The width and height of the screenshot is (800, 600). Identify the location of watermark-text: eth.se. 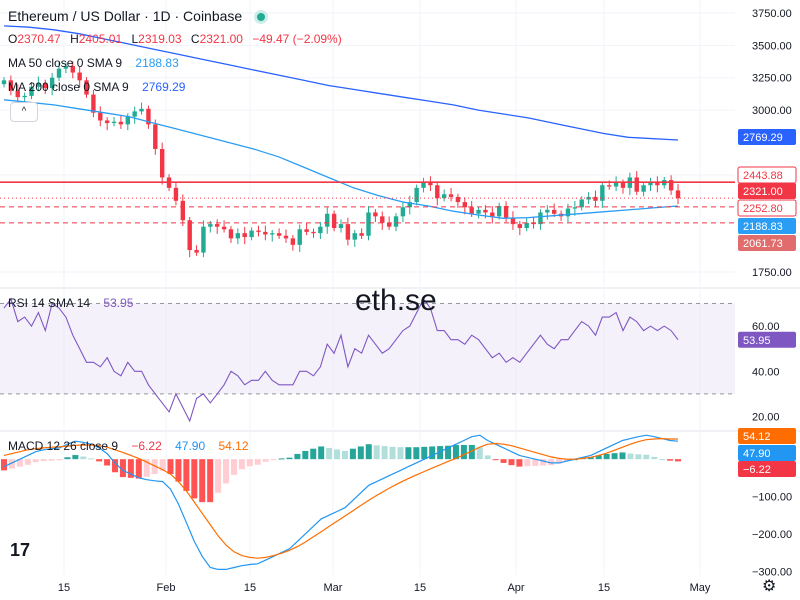
(396, 300).